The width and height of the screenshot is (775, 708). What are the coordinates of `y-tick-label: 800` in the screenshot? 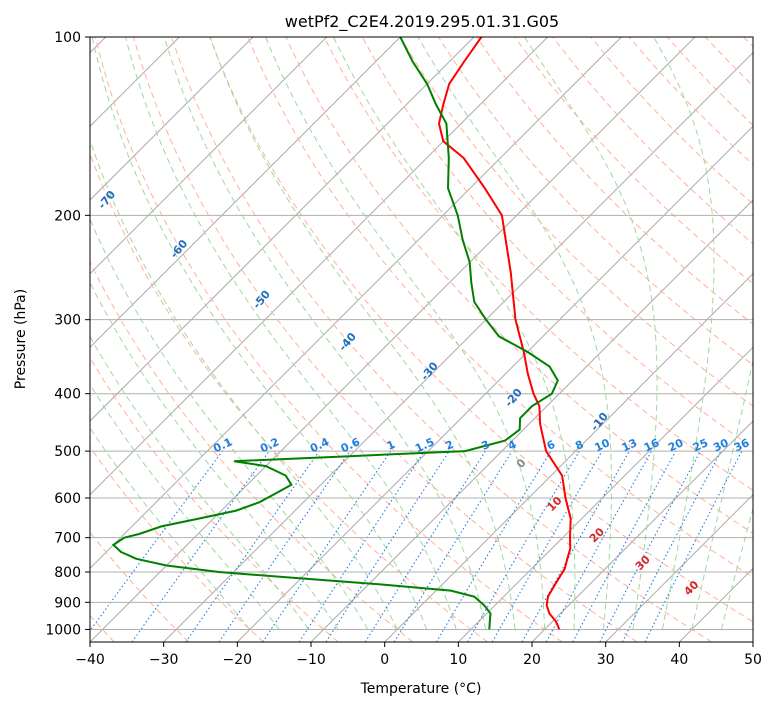 It's located at (67, 573).